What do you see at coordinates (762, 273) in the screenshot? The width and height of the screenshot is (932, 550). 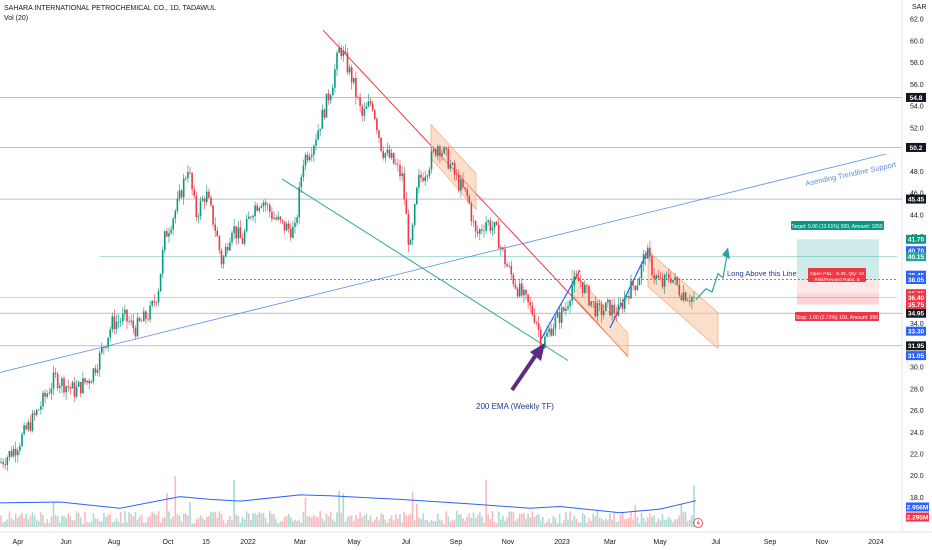 I see `long-label: Long Above this Line` at bounding box center [762, 273].